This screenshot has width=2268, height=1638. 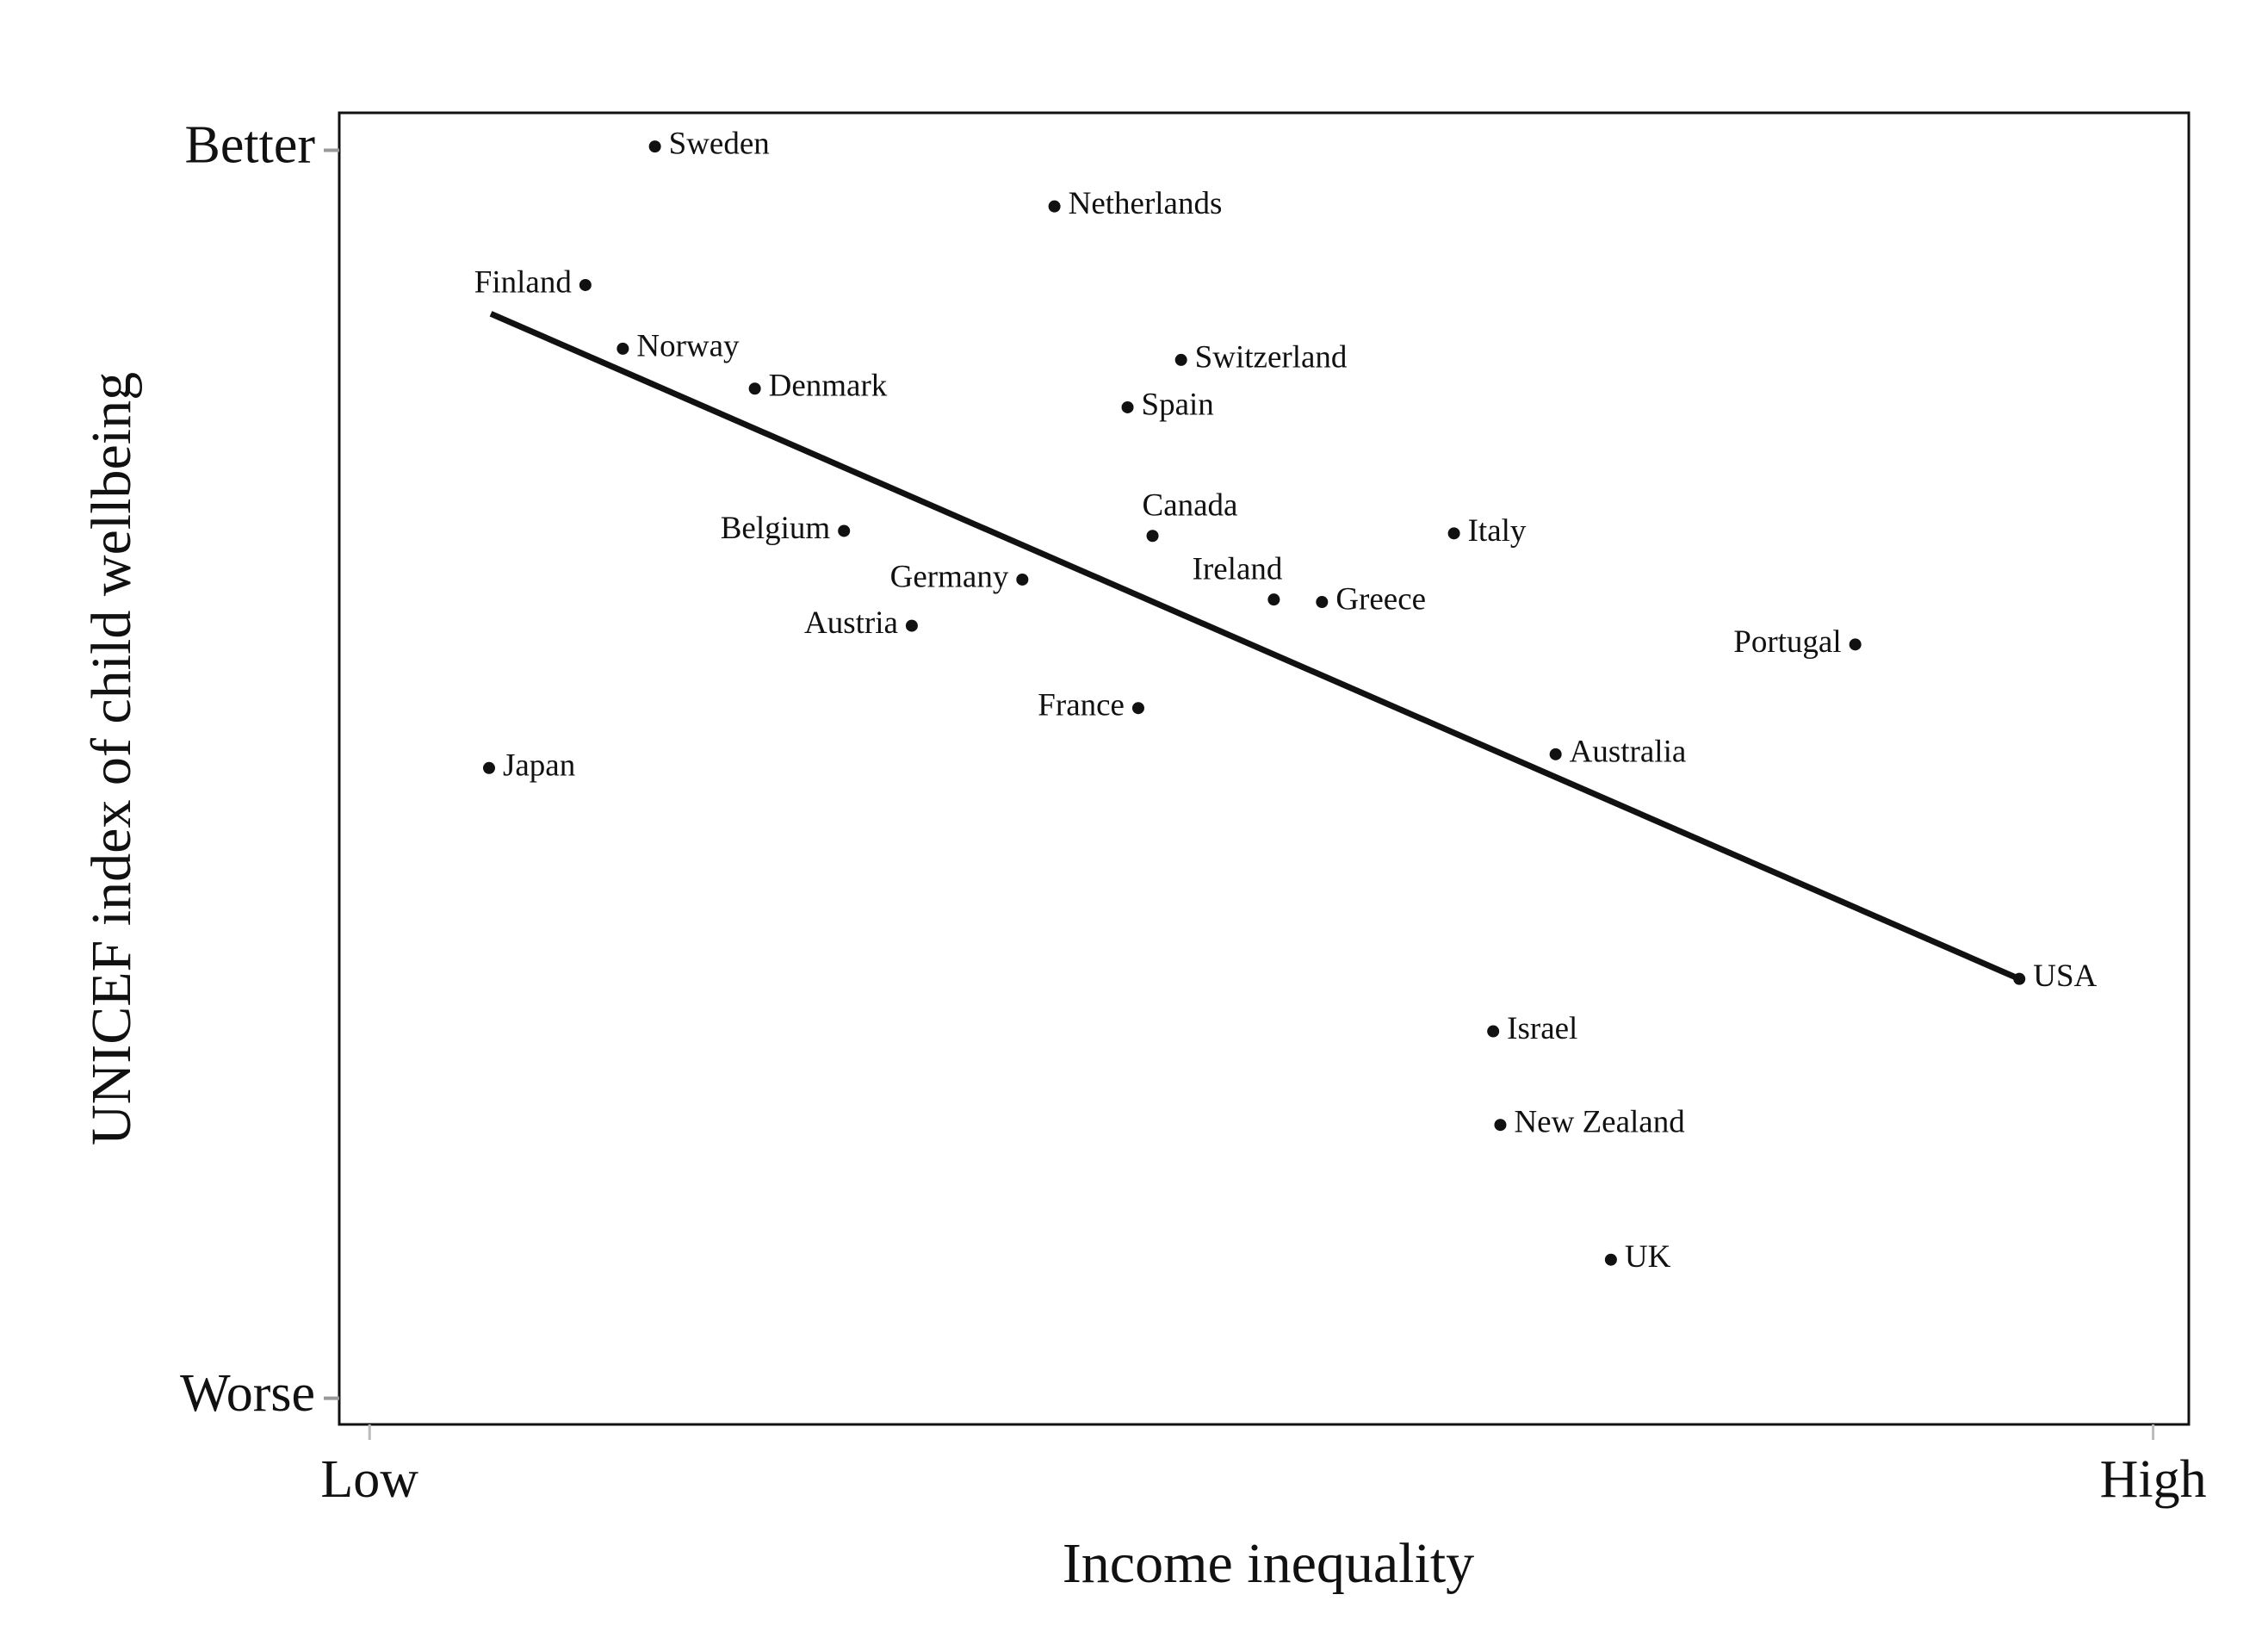 I want to click on point-label: Greece, so click(x=1380, y=599).